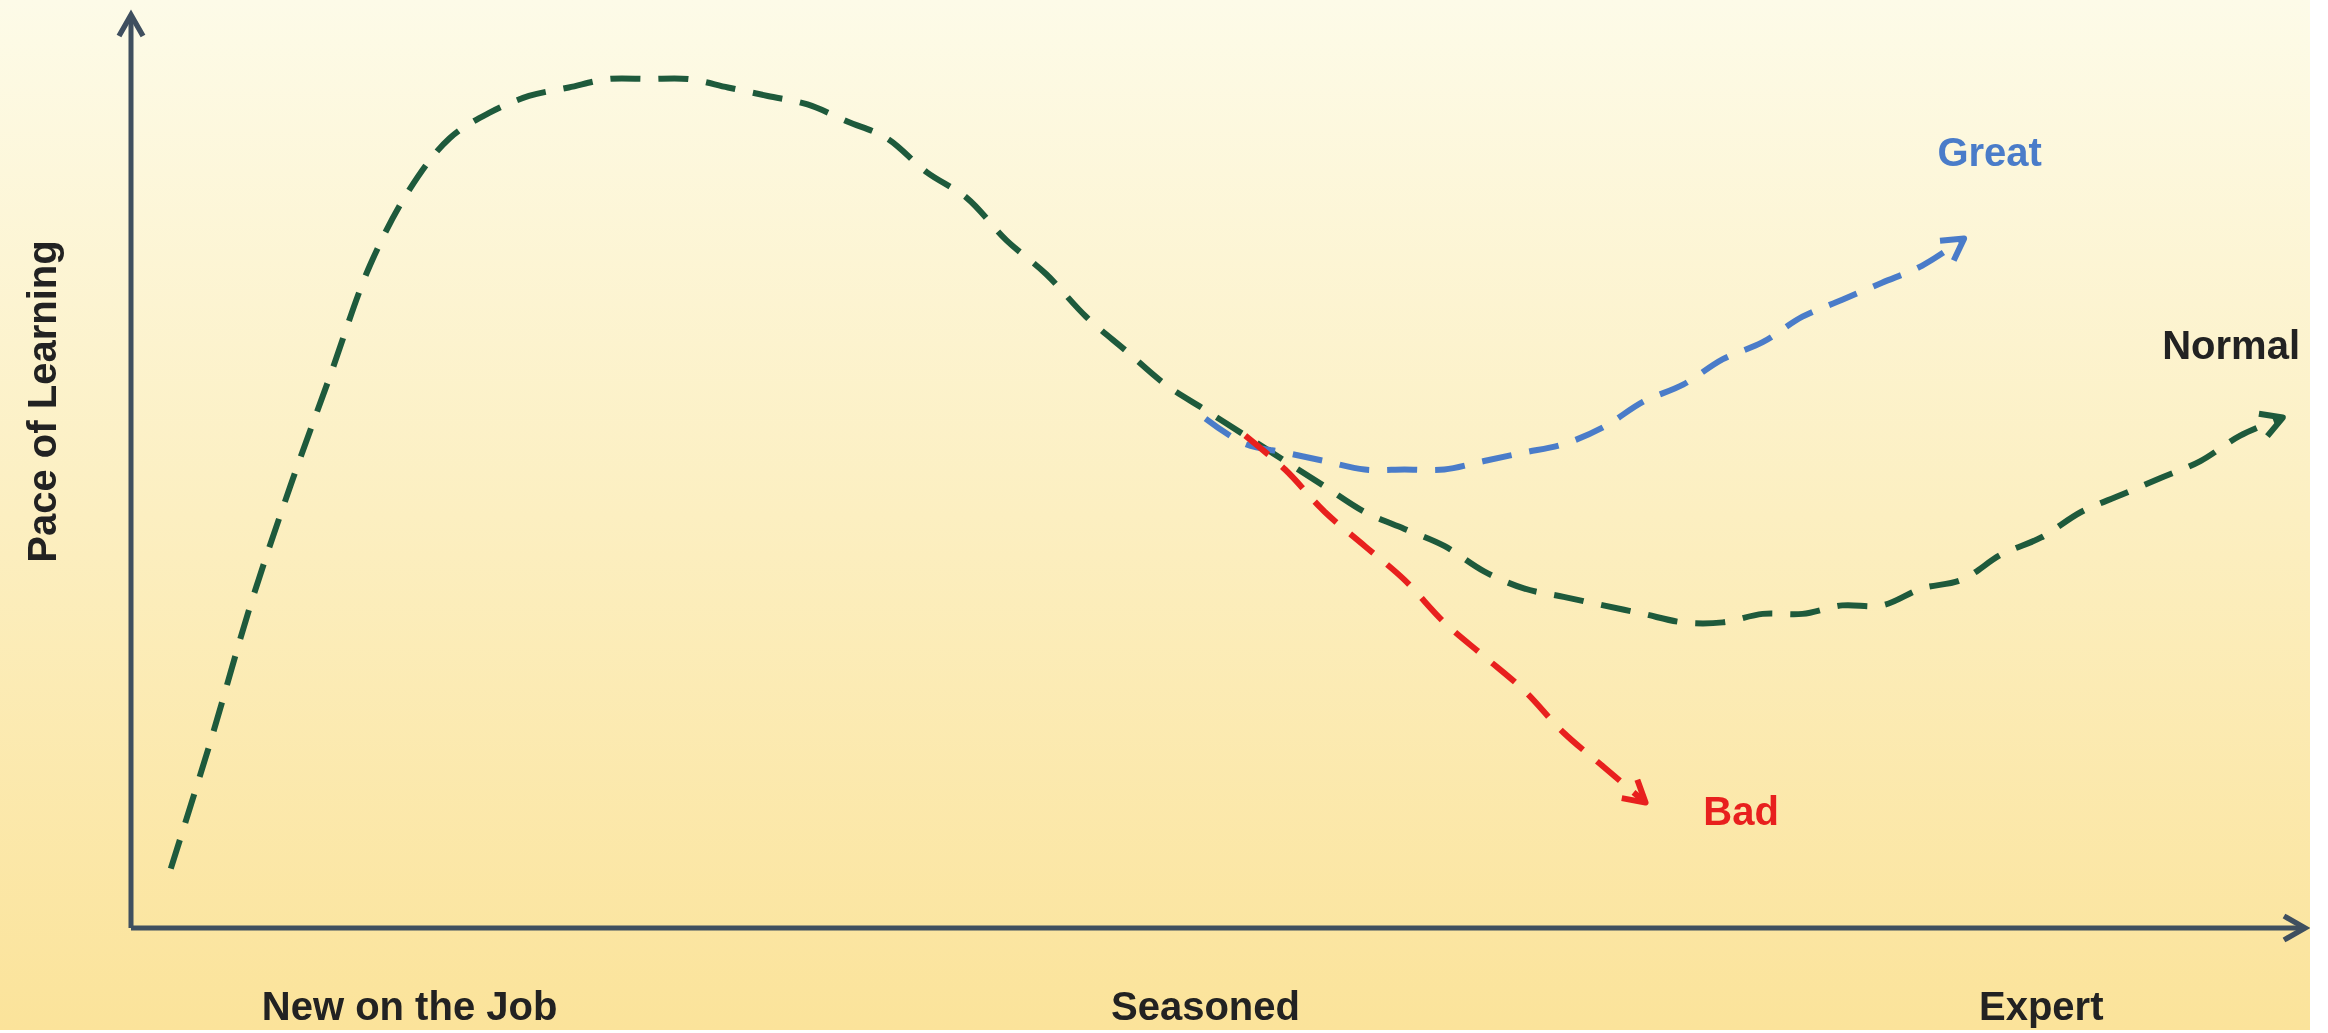  Describe the element at coordinates (409, 1006) in the screenshot. I see `x-tick-label: New on the Job` at that location.